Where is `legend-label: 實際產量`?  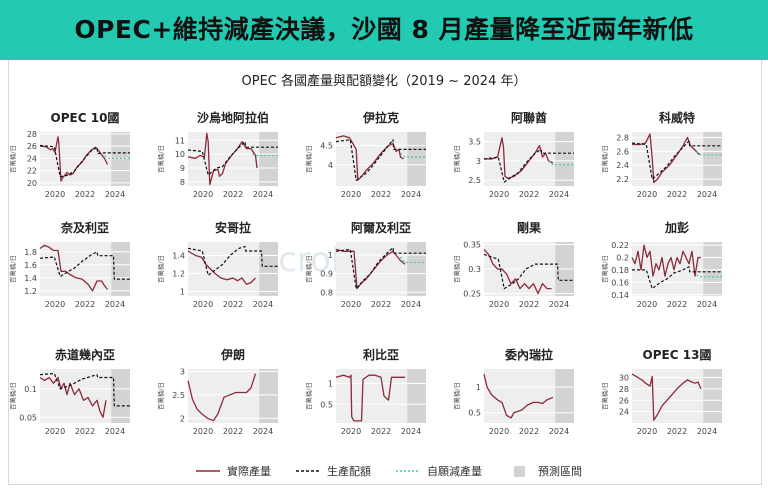 legend-label: 實際產量 is located at coordinates (249, 471).